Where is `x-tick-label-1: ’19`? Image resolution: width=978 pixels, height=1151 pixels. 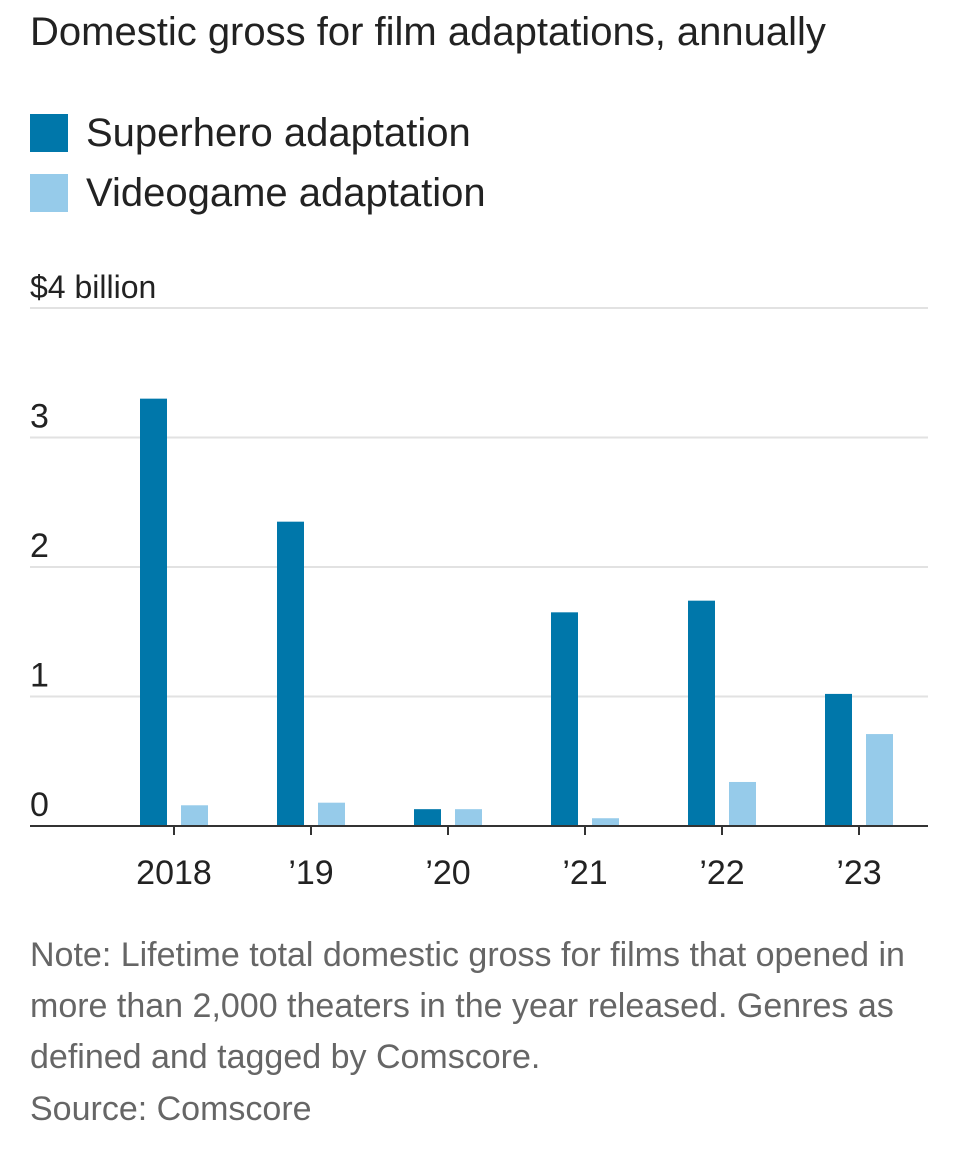 x-tick-label-1: ’19 is located at coordinates (310, 873).